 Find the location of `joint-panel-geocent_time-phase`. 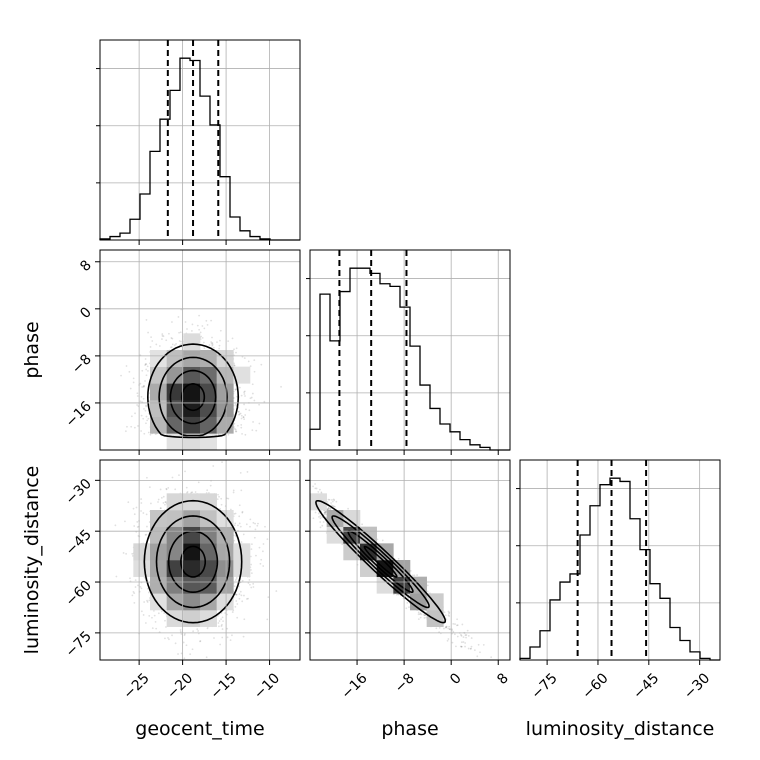

joint-panel-geocent_time-phase is located at coordinates (201, 379).